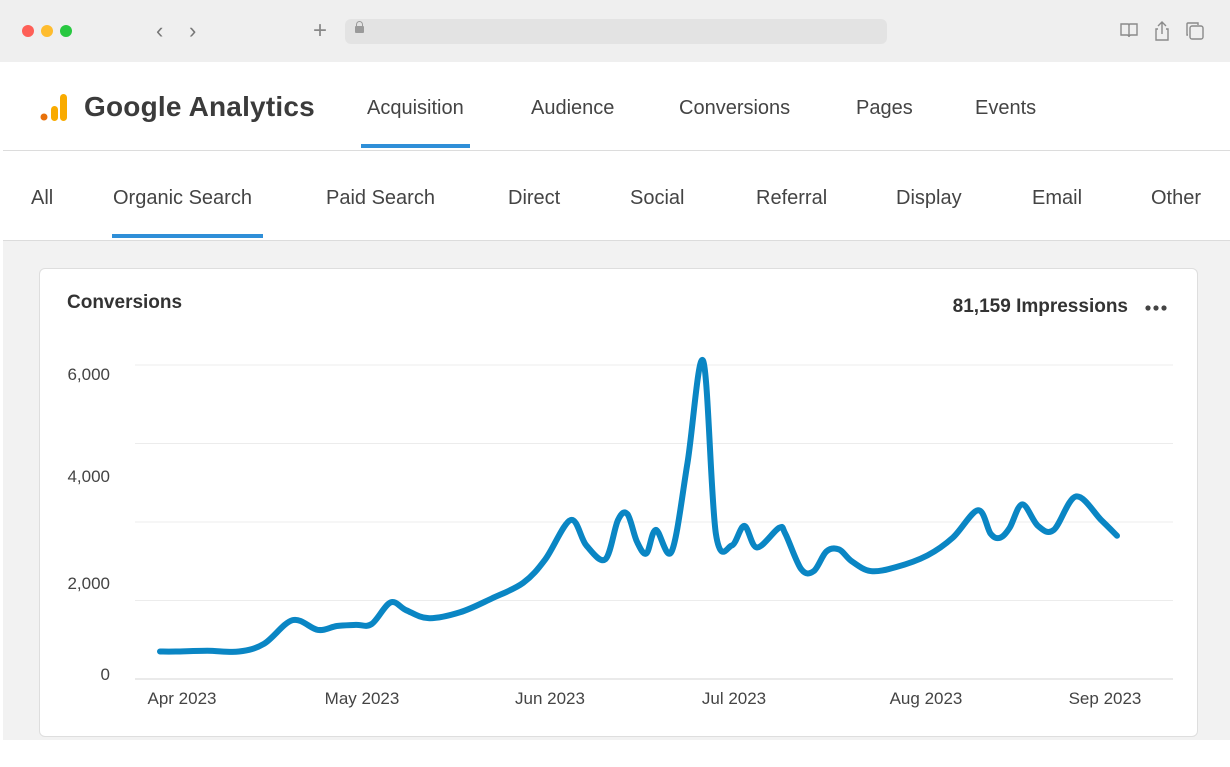 The image size is (1230, 767). I want to click on x-tick-label: Jul 2023, so click(734, 698).